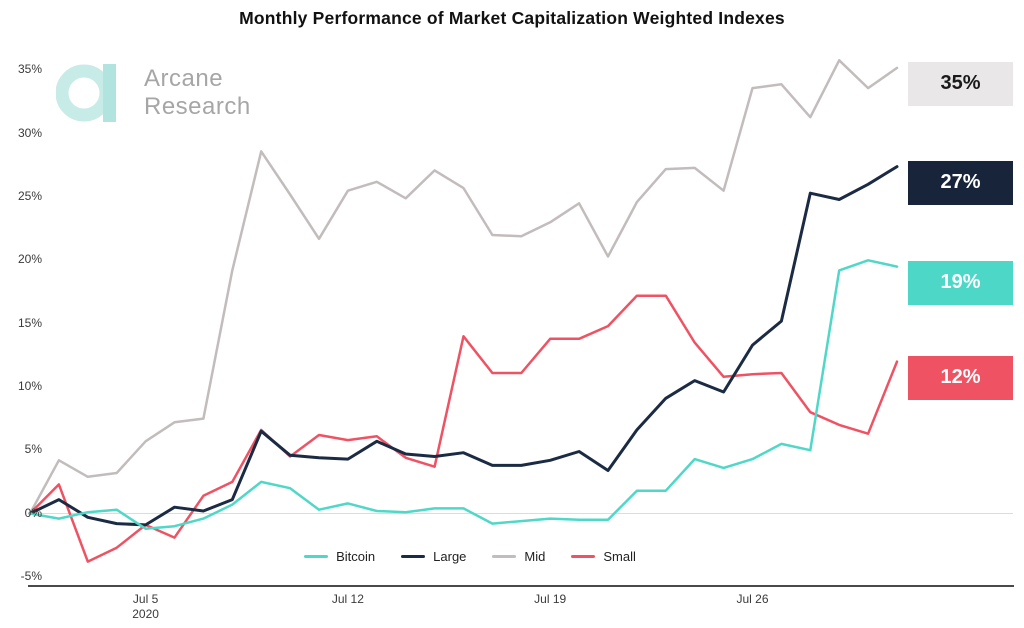  What do you see at coordinates (960, 83) in the screenshot?
I see `end-label-mid: 35%` at bounding box center [960, 83].